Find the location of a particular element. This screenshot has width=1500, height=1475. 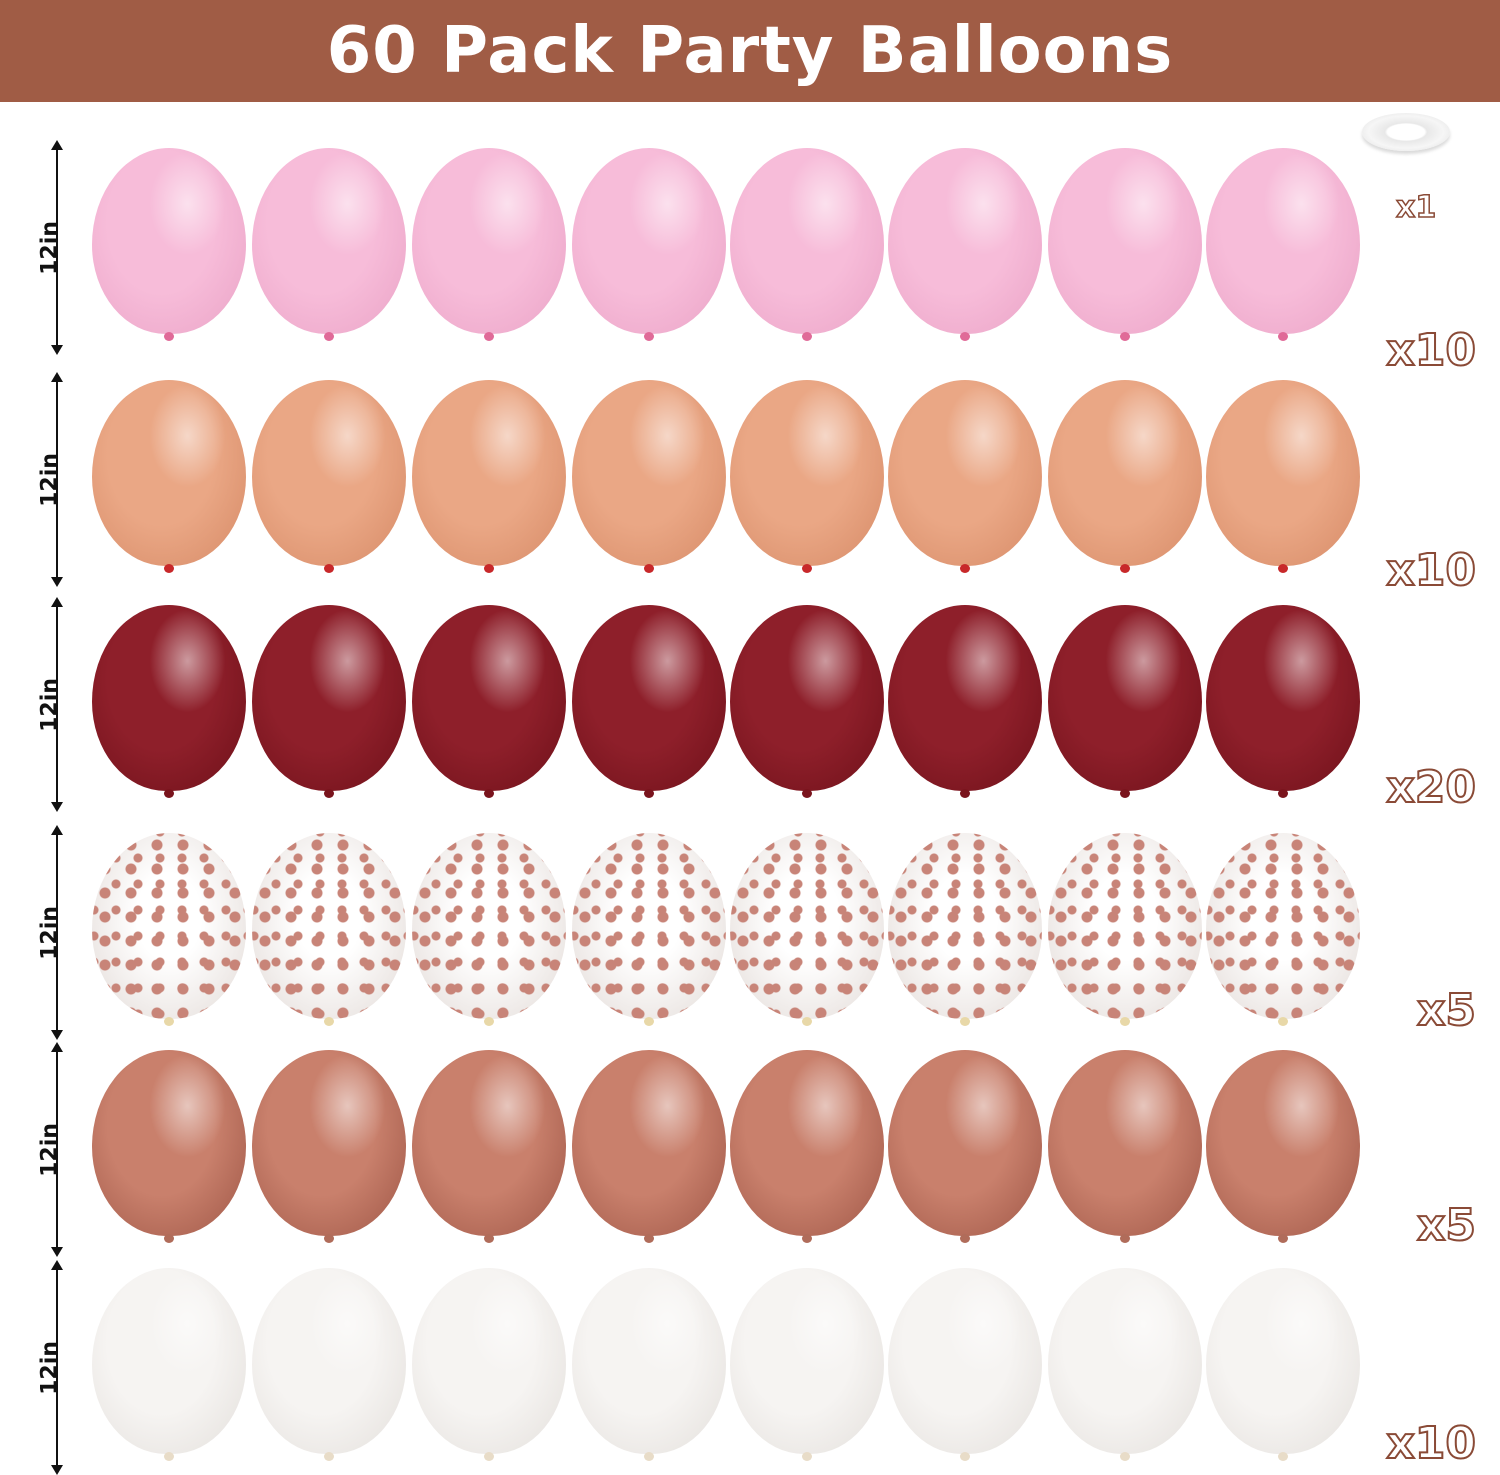

ribbon-count: x1 is located at coordinates (1416, 207).